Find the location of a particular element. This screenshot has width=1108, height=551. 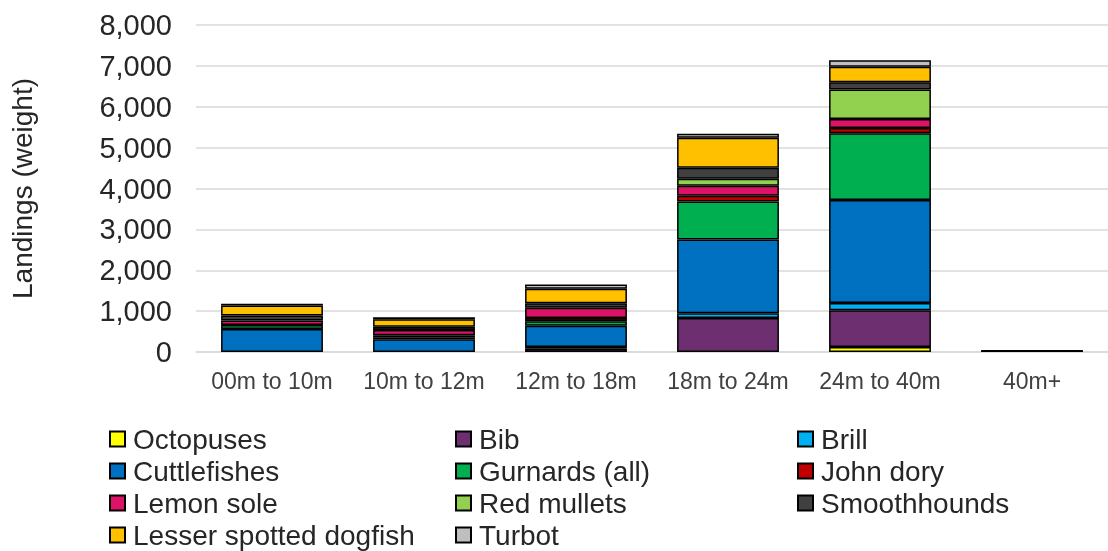

legend-label: Bib is located at coordinates (499, 439).